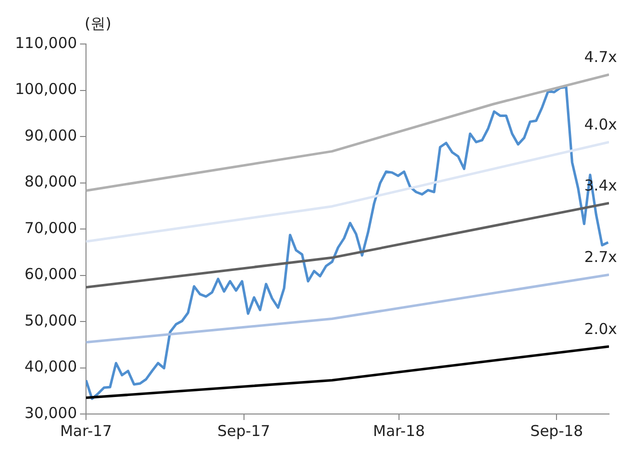  What do you see at coordinates (46, 89) in the screenshot?
I see `y-tick-label: 100,000` at bounding box center [46, 89].